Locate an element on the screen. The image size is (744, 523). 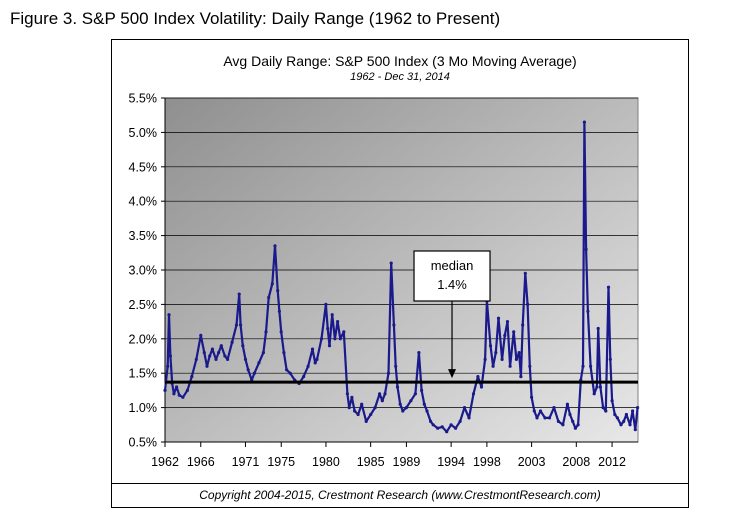
chart-subtitle: 1962 - Dec 31, 2014 is located at coordinates (400, 77).